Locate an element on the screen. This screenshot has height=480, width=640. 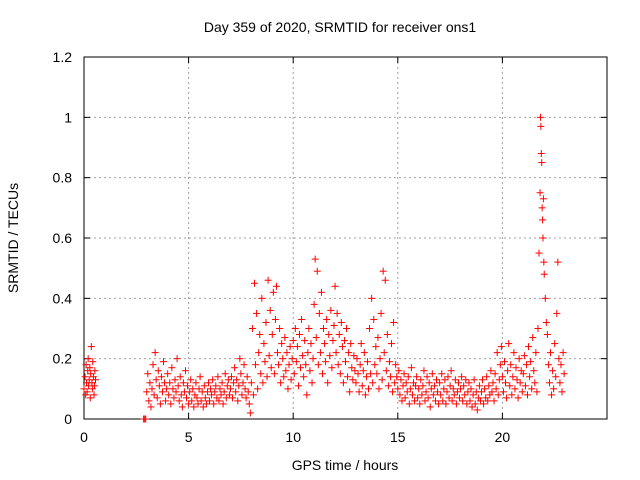
x-tick-label: 0 is located at coordinates (84, 437).